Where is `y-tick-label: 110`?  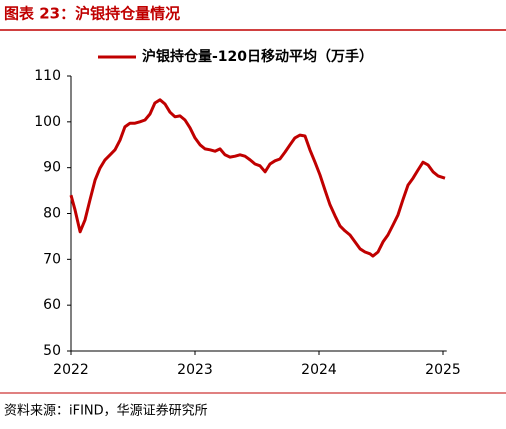 y-tick-label: 110 is located at coordinates (47, 76).